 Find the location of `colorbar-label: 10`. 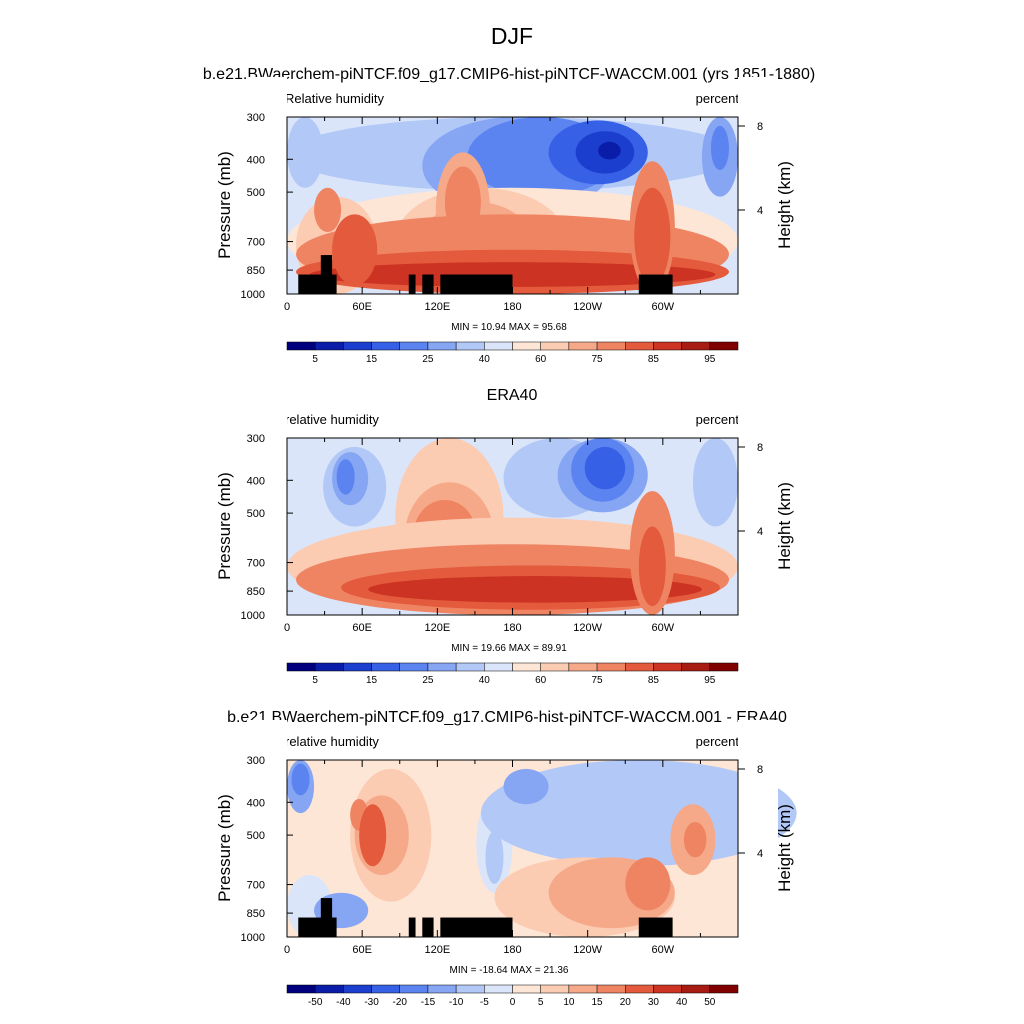

colorbar-label: 10 is located at coordinates (569, 1002).